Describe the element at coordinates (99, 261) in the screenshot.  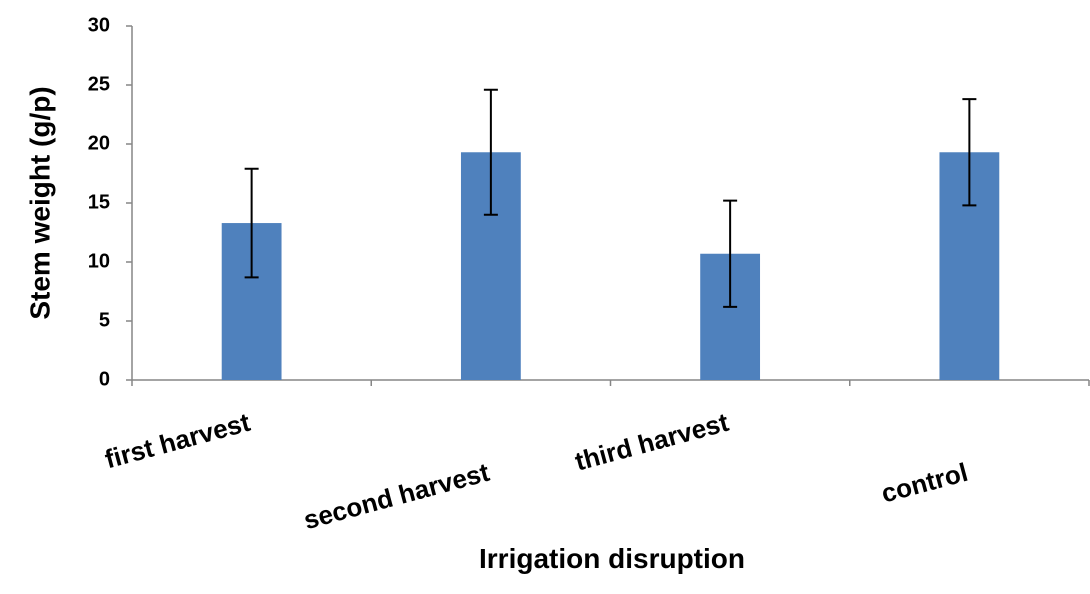
I see `y-tick-label: 10` at that location.